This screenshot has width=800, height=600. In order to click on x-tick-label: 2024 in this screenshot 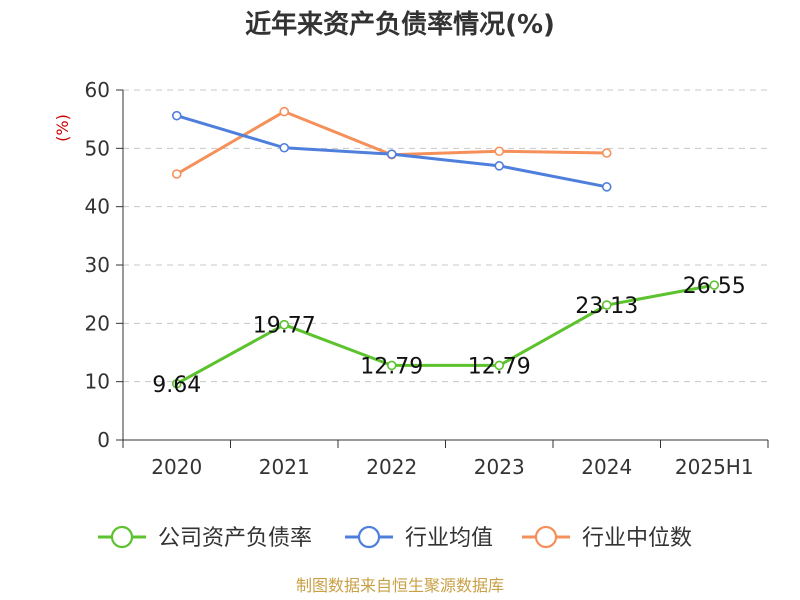, I will do `click(606, 467)`.